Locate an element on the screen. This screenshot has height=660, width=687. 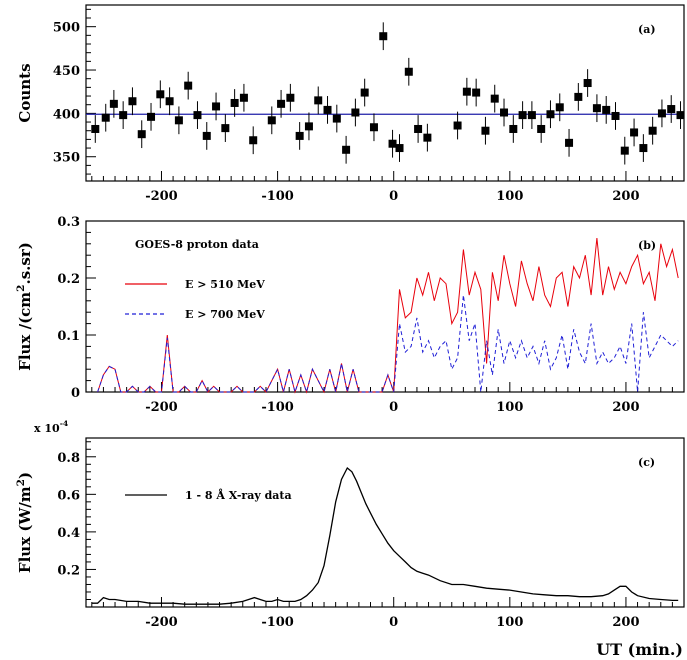
y-axis-label: Flux (W/m2) is located at coordinates (24, 522).